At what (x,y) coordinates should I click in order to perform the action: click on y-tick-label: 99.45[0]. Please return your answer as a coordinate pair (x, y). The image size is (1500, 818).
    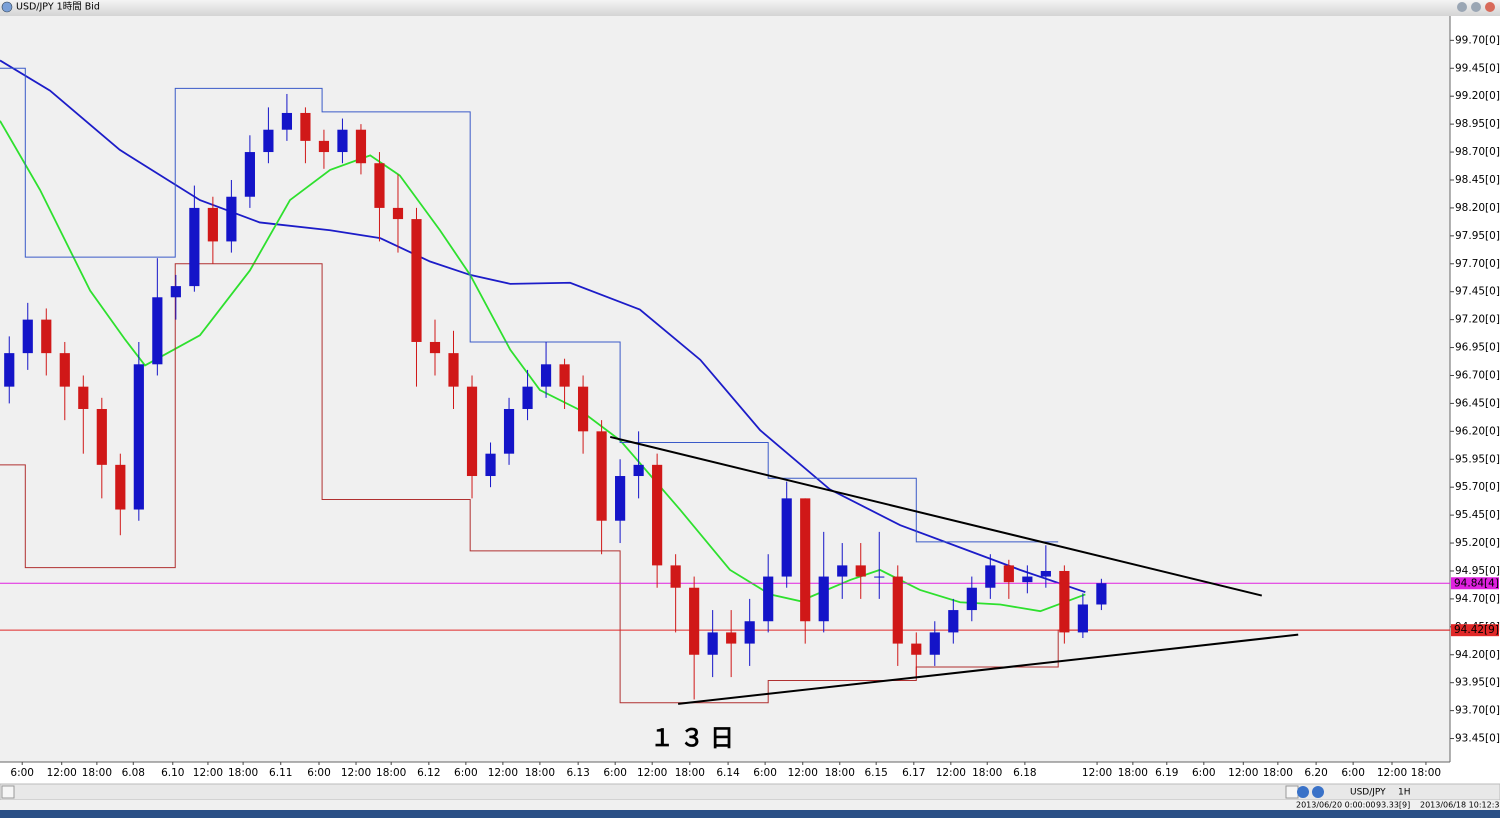
    Looking at the image, I should click on (1477, 68).